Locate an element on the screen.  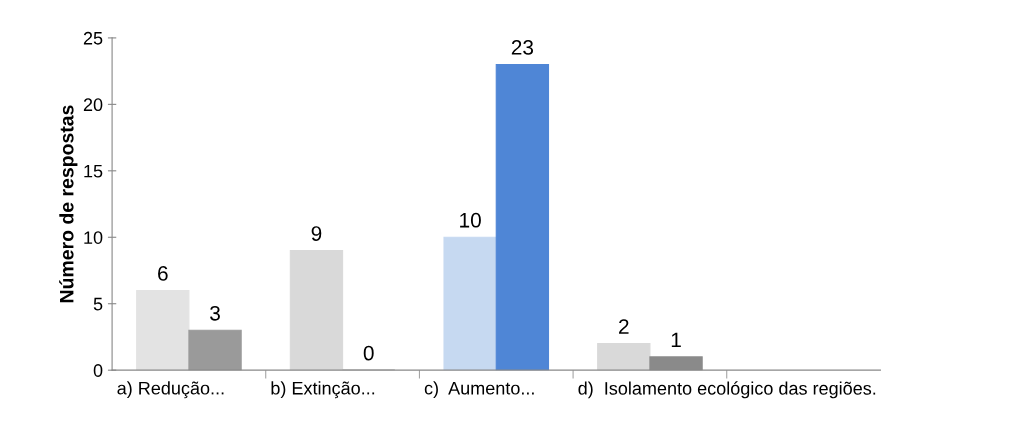
y-tick-label: 10 is located at coordinates (93, 237).